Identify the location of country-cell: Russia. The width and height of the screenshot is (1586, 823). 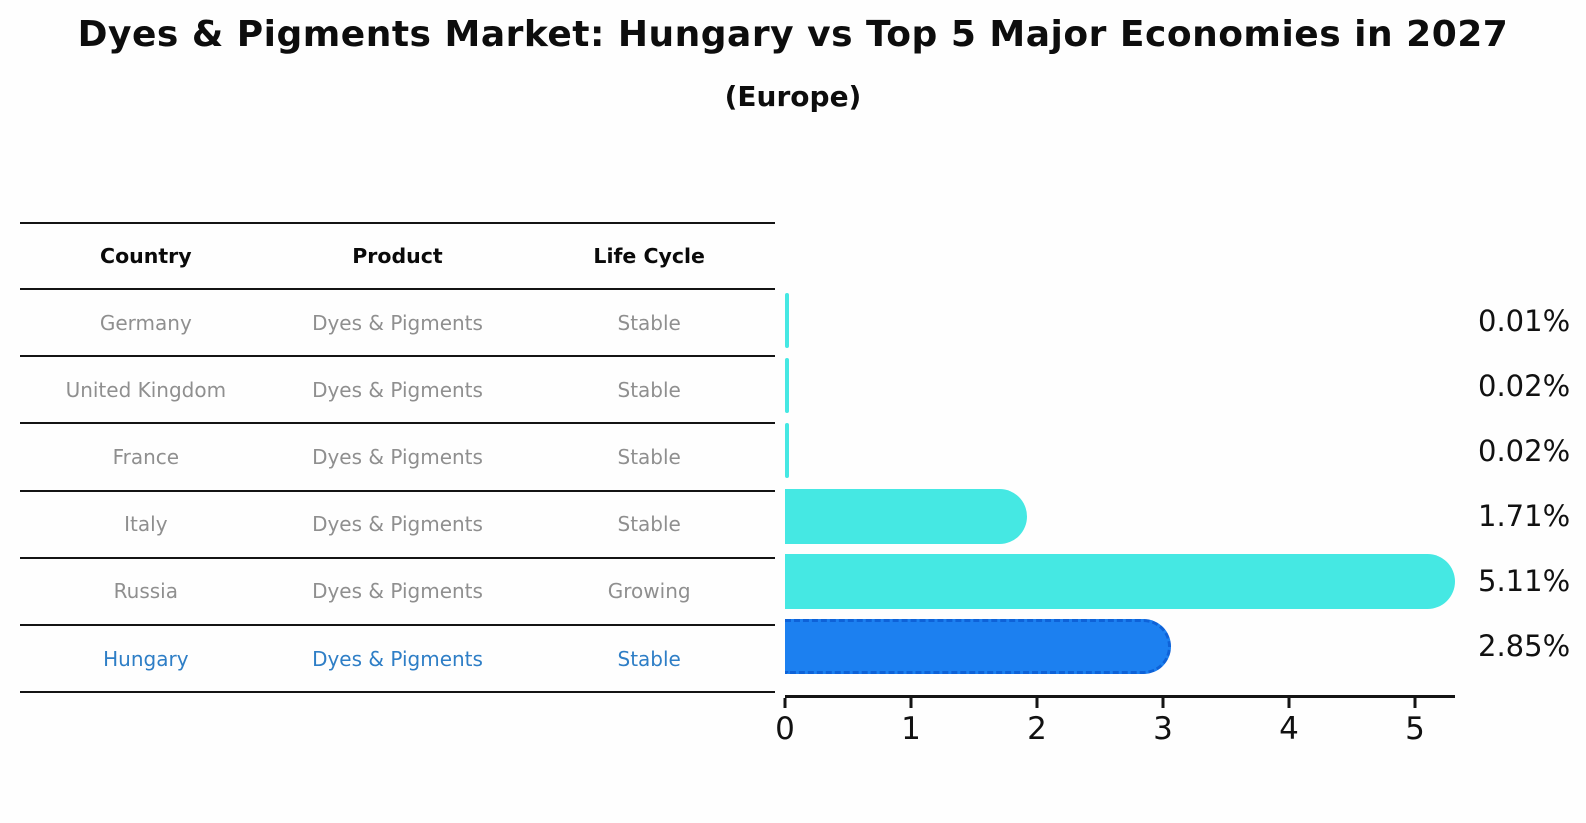
(145, 591).